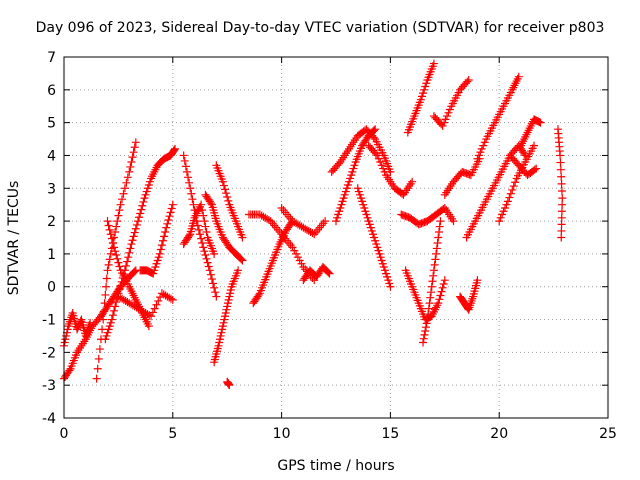 This screenshot has height=480, width=640. I want to click on y-tick-label: 3, so click(51, 189).